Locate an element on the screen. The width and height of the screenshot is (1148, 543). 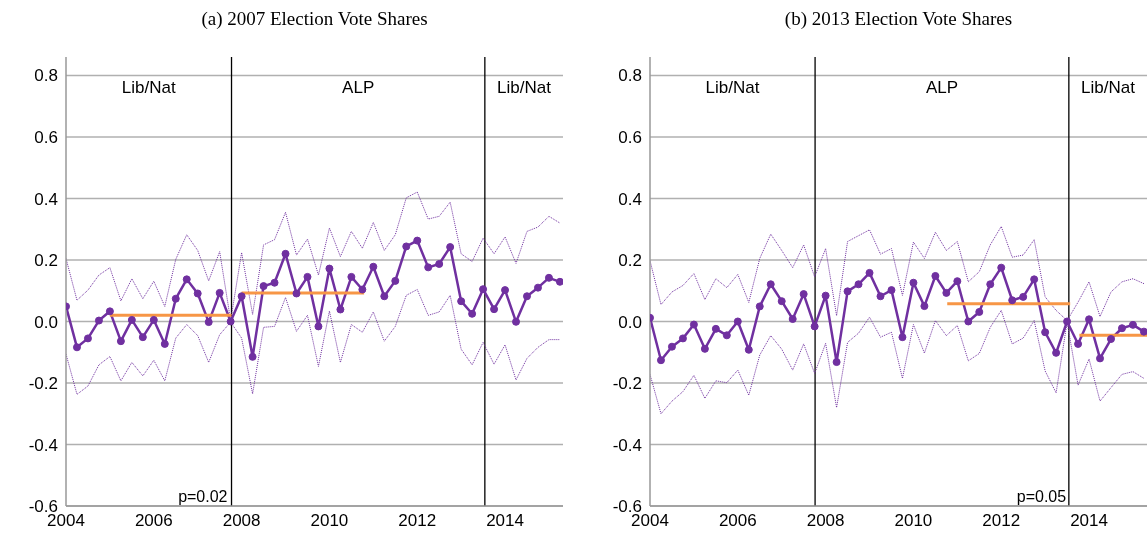
line-series is located at coordinates (313, 342).